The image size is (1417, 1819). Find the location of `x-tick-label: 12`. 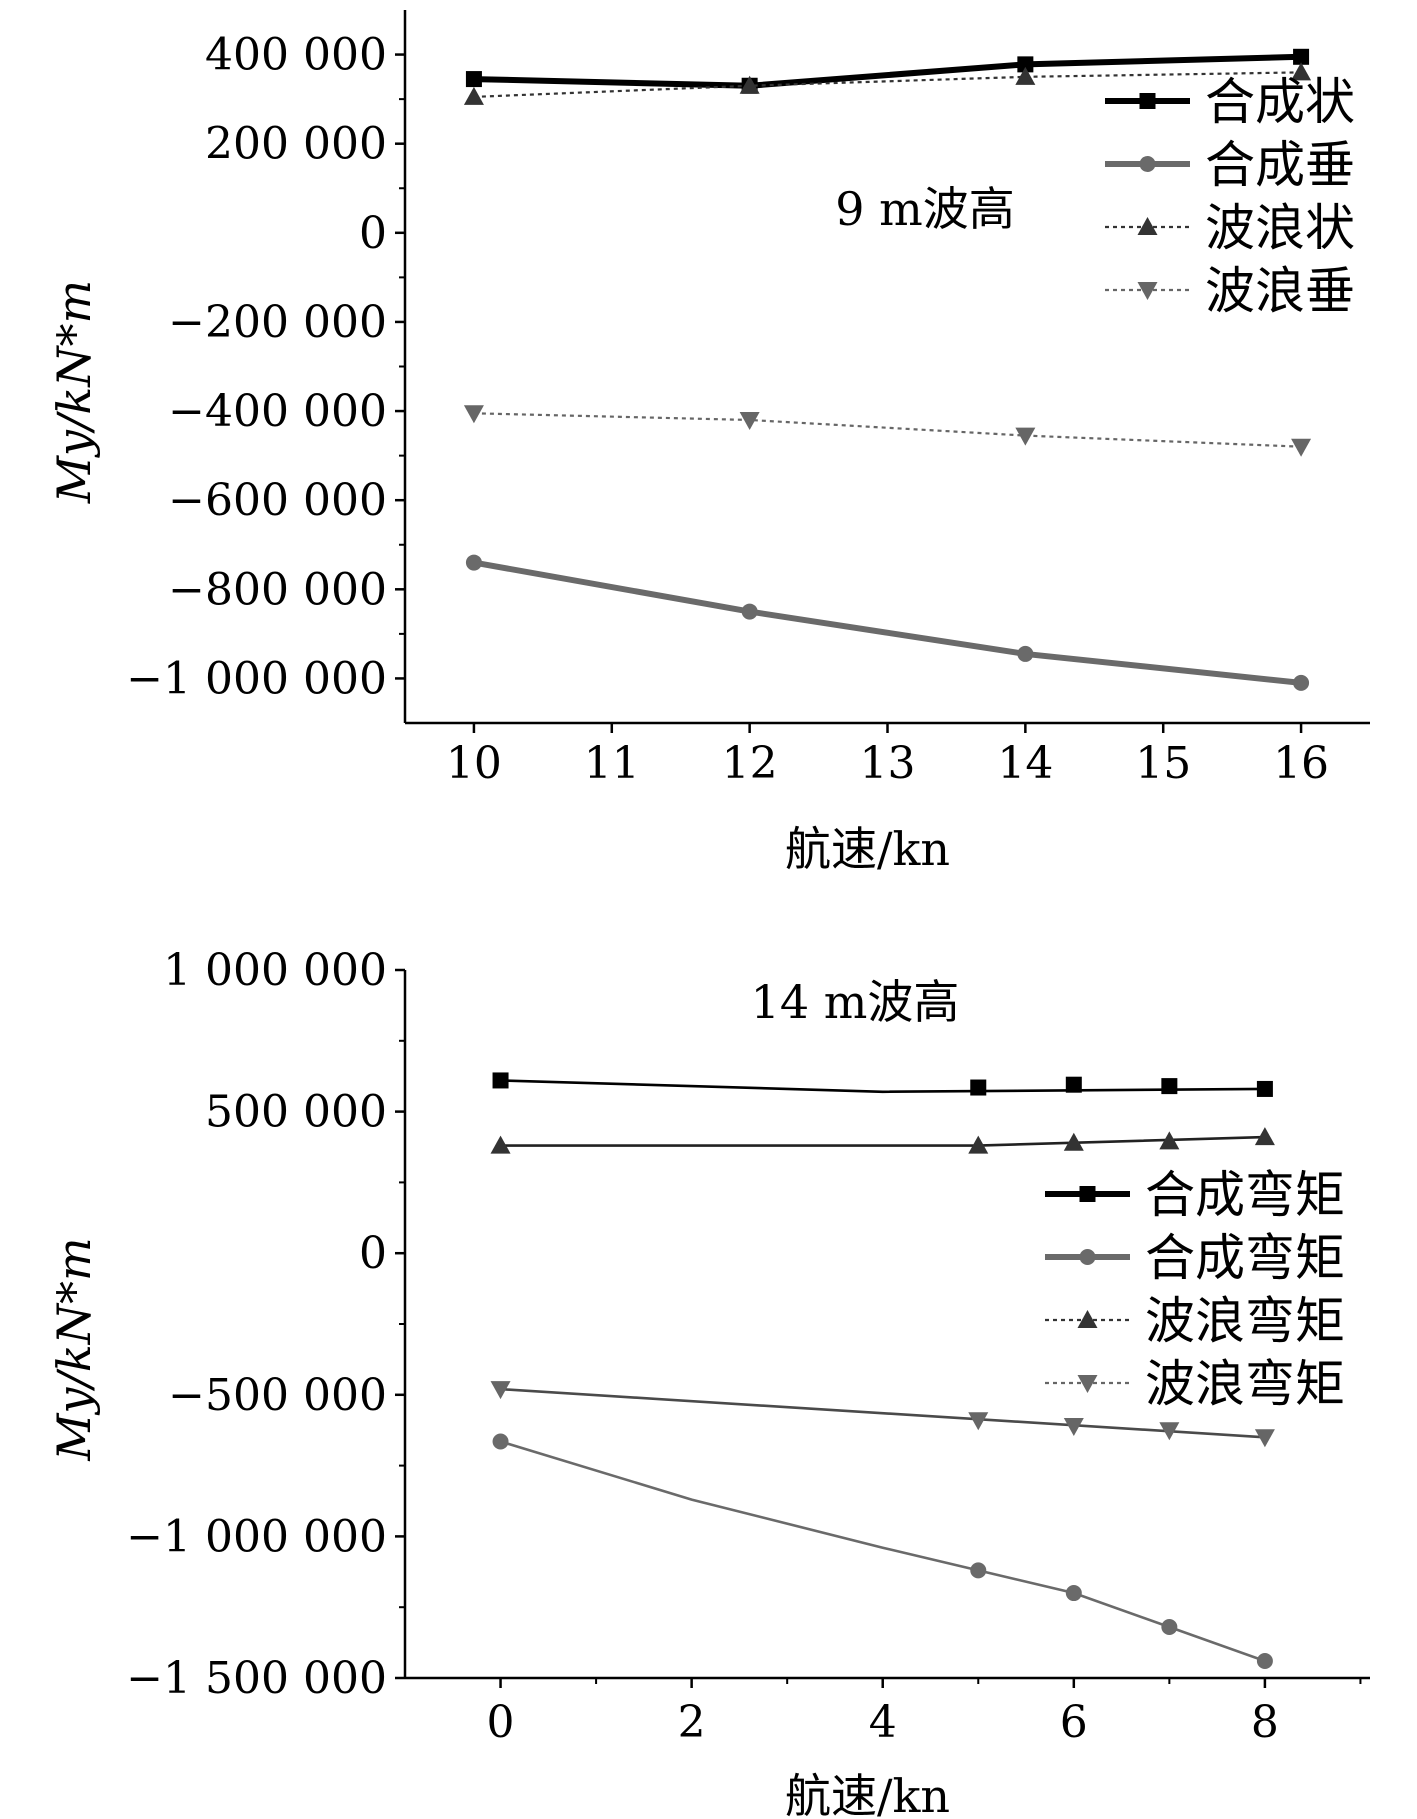

x-tick-label: 12 is located at coordinates (750, 763).